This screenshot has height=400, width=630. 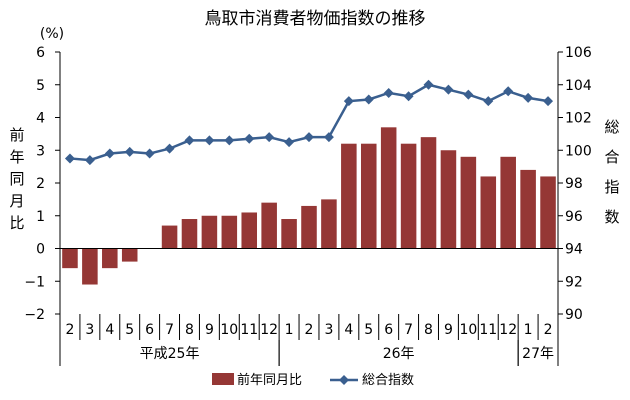 I want to click on legend-label-bar: 前年同月比, so click(x=269, y=380).